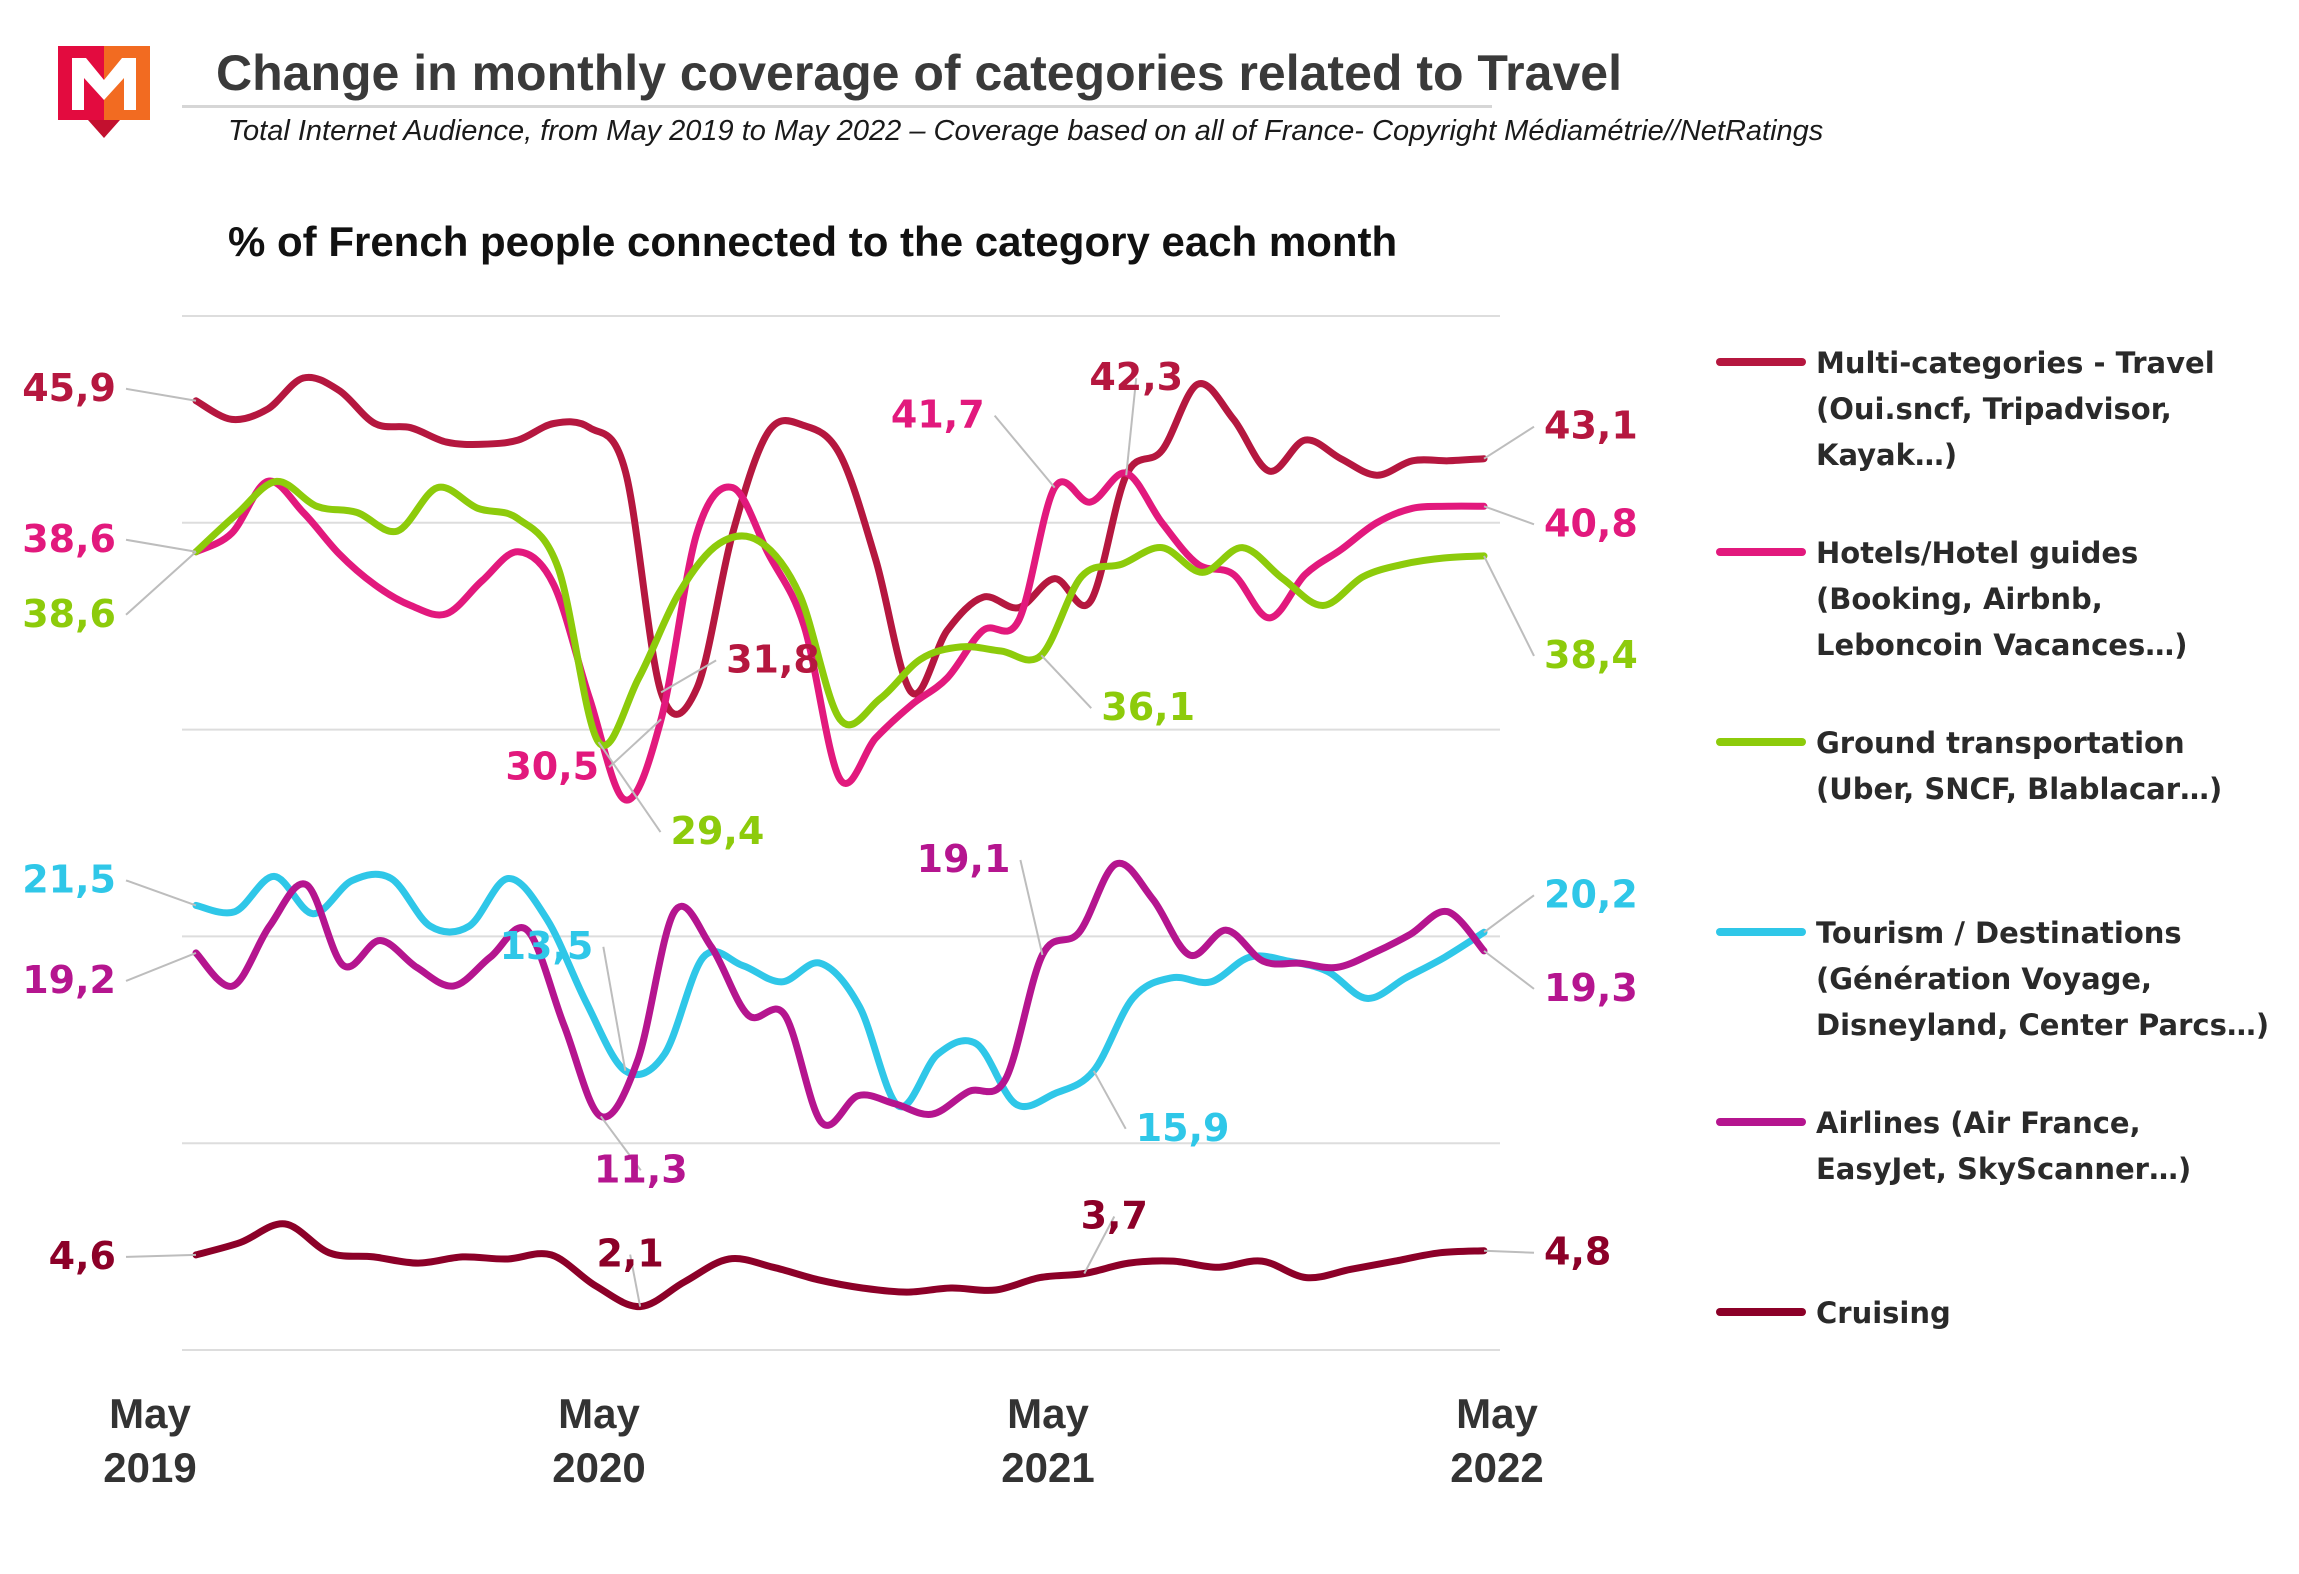 The width and height of the screenshot is (2299, 1574). I want to click on legend-label-line: Tourism / Destinations, so click(1999, 933).